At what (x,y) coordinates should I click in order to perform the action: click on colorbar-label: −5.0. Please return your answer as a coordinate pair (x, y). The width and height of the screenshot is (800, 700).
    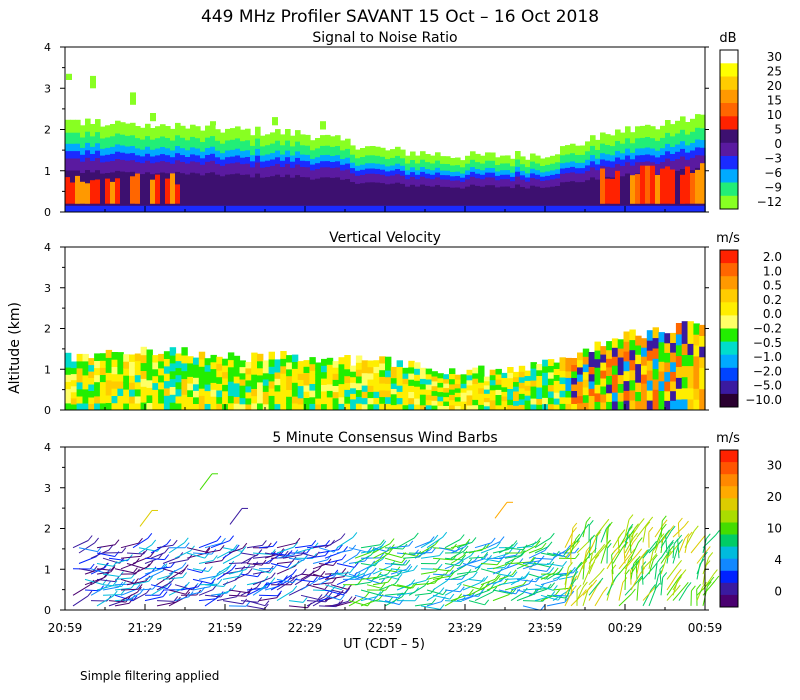
    Looking at the image, I should click on (767, 386).